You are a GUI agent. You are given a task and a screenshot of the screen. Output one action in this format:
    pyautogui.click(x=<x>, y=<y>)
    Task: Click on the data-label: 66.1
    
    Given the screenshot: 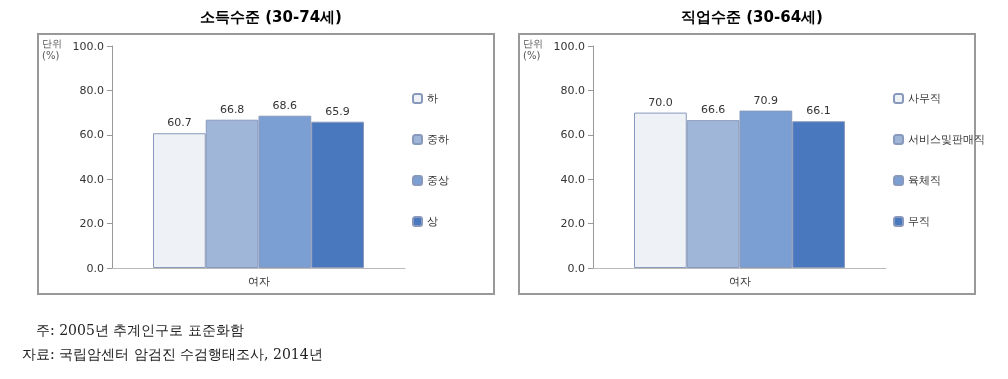 What is the action you would take?
    pyautogui.click(x=818, y=111)
    